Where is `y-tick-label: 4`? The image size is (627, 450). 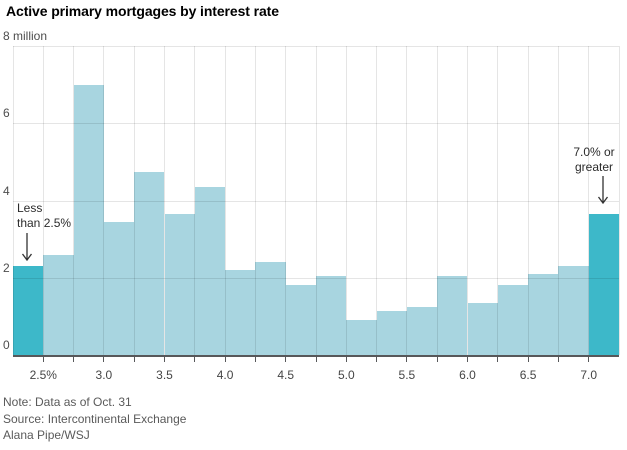 y-tick-label: 4 is located at coordinates (6, 190).